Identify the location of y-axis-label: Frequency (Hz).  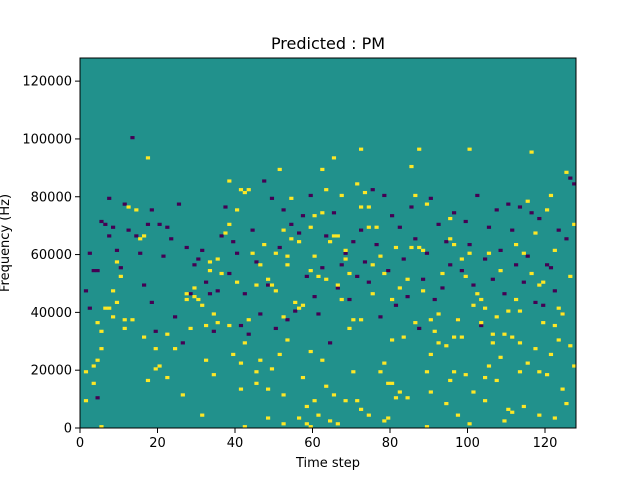
(6, 243).